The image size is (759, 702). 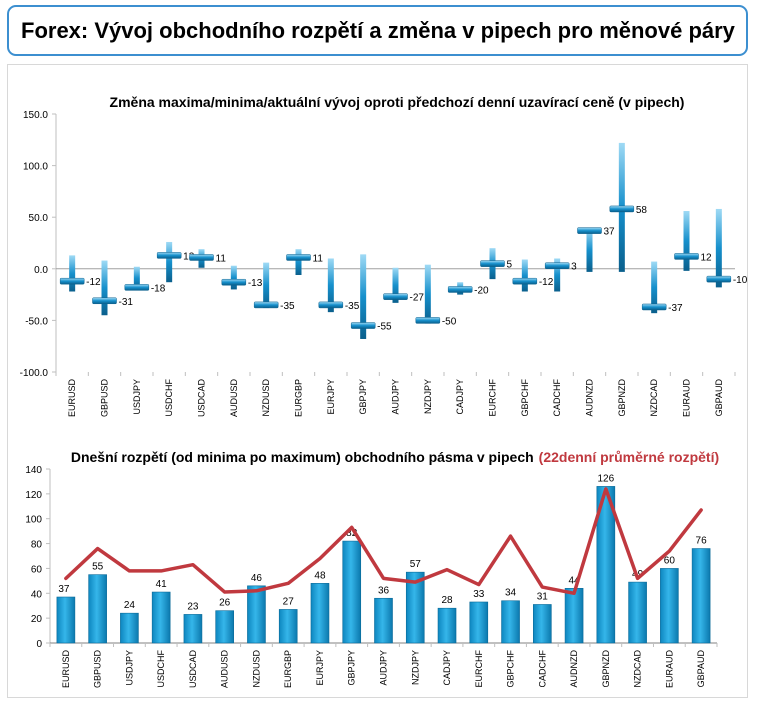 What do you see at coordinates (675, 308) in the screenshot?
I see `chart1-data-label: -37` at bounding box center [675, 308].